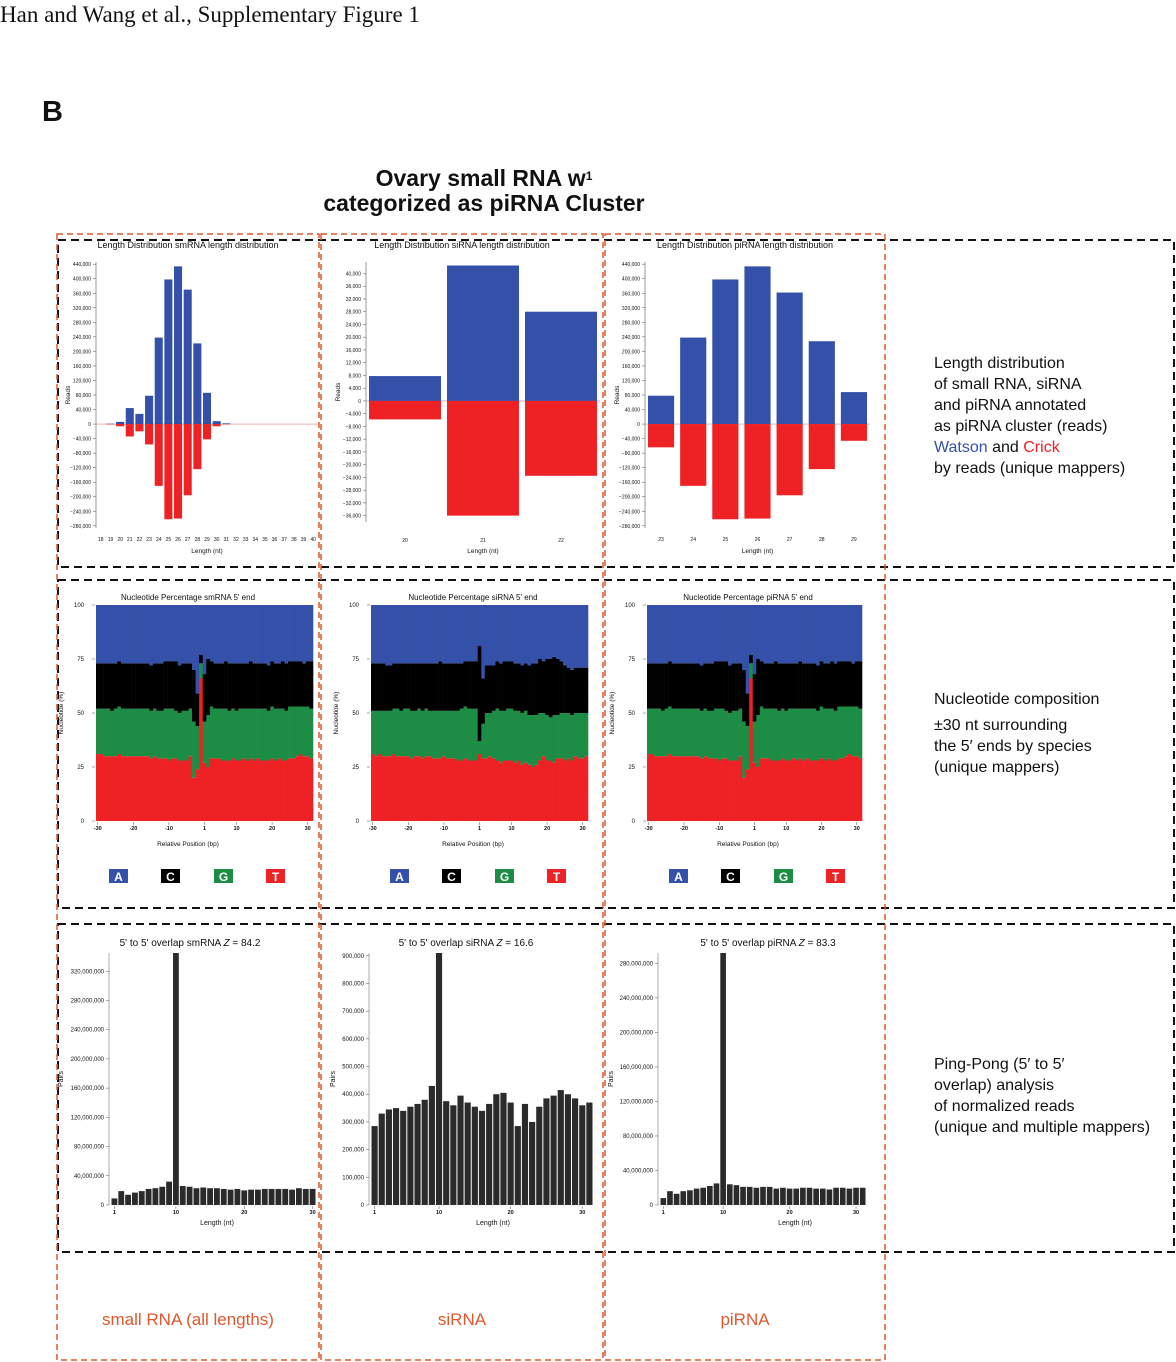  What do you see at coordinates (748, 597) in the screenshot?
I see `nucleotide-chart-title: Nucleotide Percentage piRNA 5' end` at bounding box center [748, 597].